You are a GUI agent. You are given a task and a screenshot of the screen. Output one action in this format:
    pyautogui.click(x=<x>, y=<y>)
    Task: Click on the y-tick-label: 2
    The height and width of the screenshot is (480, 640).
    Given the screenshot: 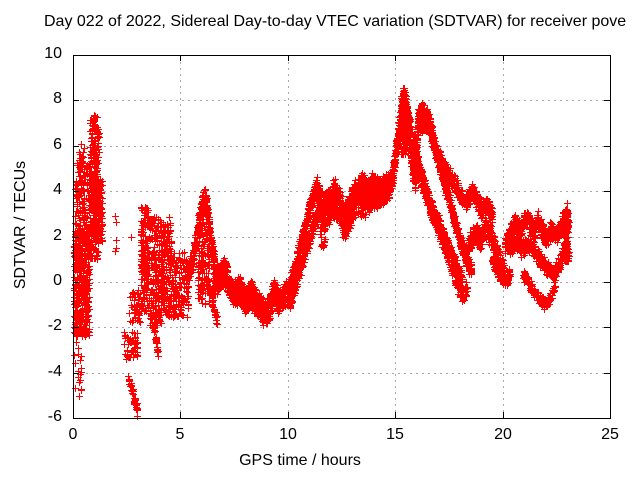 What is the action you would take?
    pyautogui.click(x=57, y=235)
    